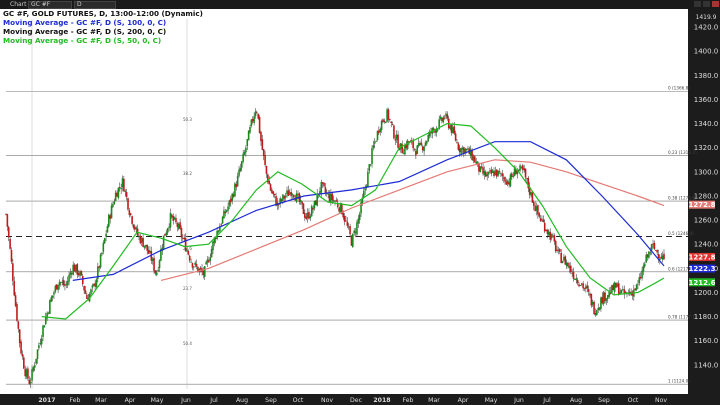  I want to click on minimize-icon, so click(697, 4).